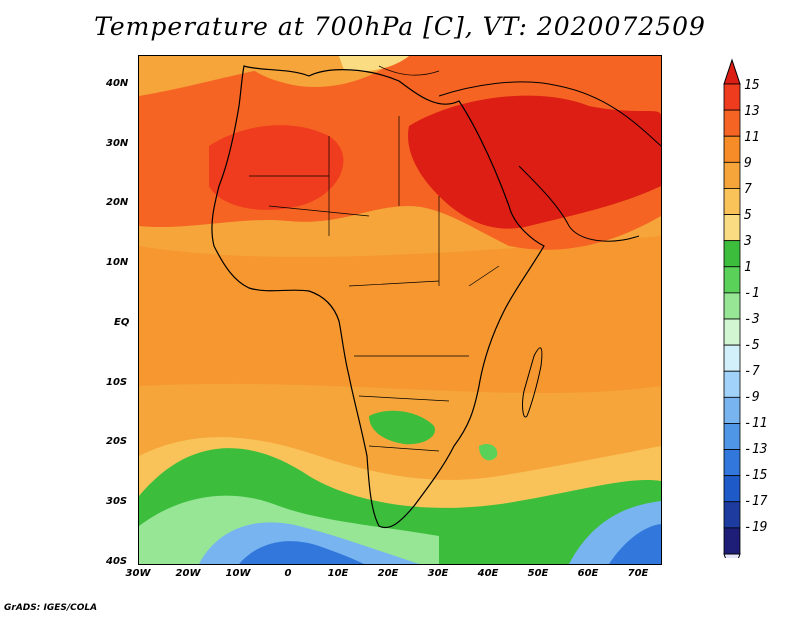  Describe the element at coordinates (117, 83) in the screenshot. I see `lat-tick-label: 40N` at that location.